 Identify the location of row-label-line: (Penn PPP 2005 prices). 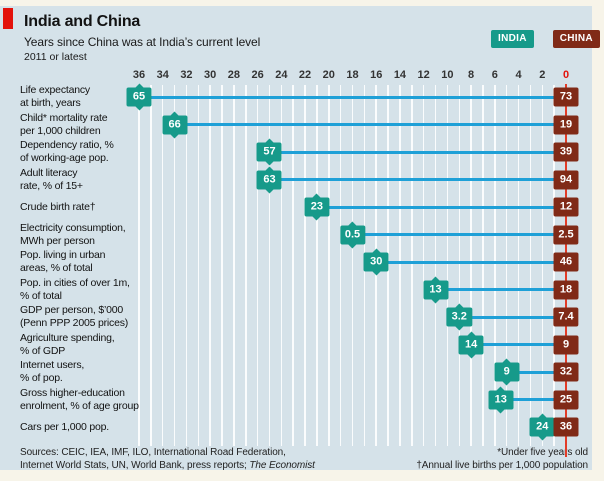
(74, 323).